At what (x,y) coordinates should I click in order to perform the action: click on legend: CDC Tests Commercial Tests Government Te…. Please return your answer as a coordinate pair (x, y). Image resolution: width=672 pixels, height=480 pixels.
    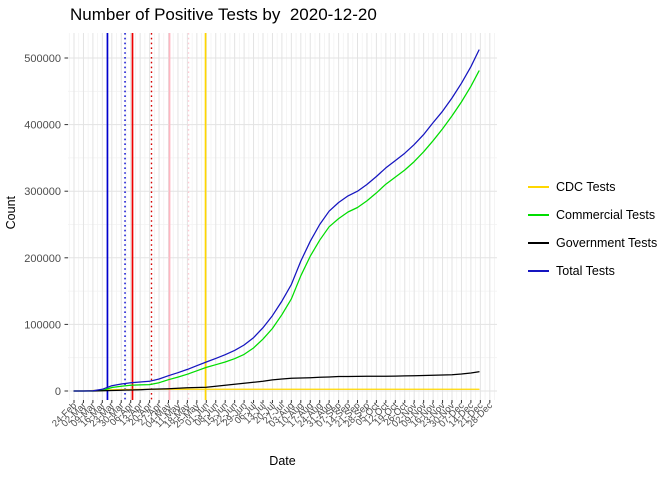
    Looking at the image, I should click on (592, 229).